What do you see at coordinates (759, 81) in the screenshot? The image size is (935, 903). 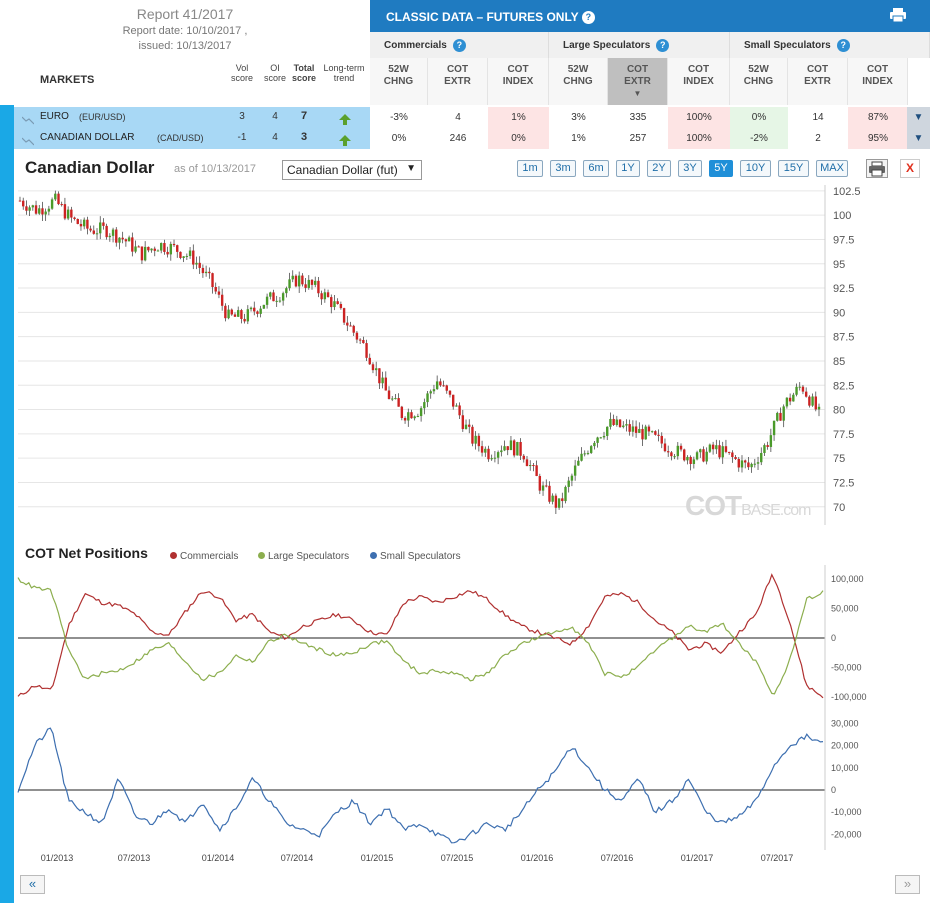 I see `subcolumn-header-6: 52W CHNG` at bounding box center [759, 81].